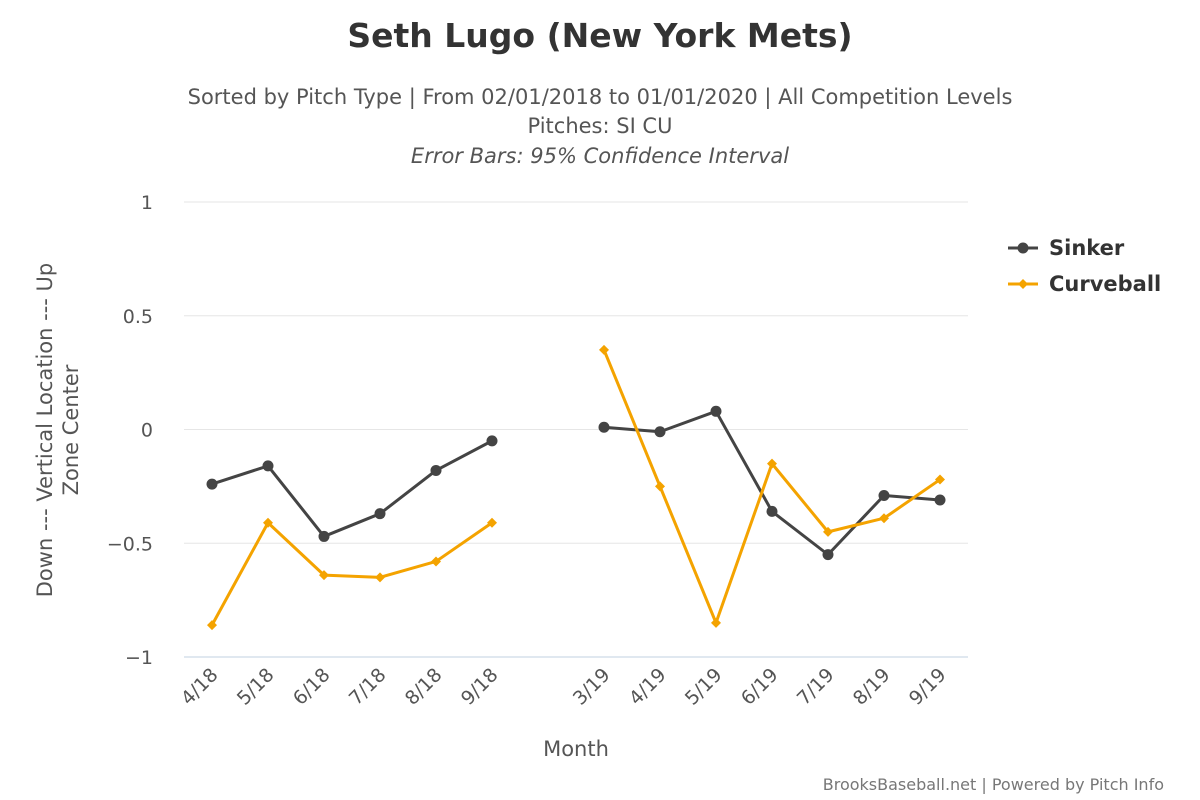 The image size is (1200, 800). Describe the element at coordinates (256, 687) in the screenshot. I see `x-tick-label: 5/18` at that location.